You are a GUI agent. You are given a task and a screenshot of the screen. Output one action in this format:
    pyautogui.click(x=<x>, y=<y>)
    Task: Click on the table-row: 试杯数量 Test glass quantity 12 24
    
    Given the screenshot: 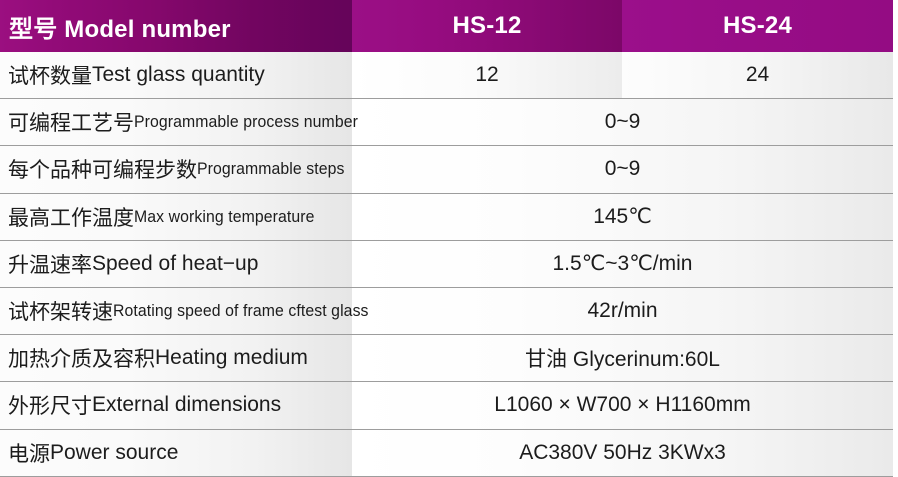 What is the action you would take?
    pyautogui.click(x=446, y=76)
    